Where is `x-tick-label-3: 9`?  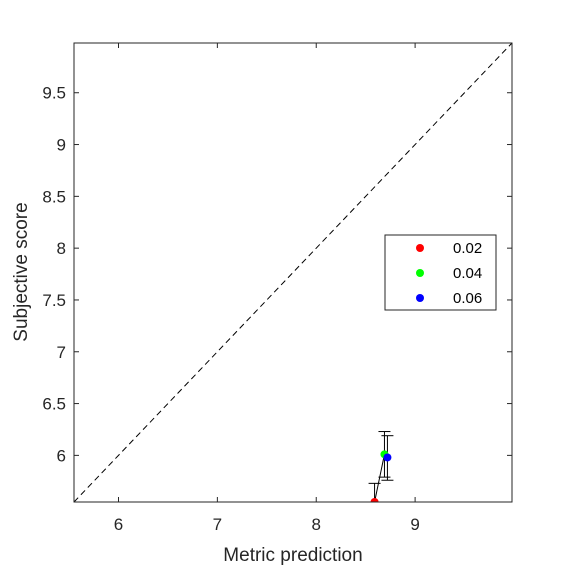 x-tick-label-3: 9 is located at coordinates (414, 524).